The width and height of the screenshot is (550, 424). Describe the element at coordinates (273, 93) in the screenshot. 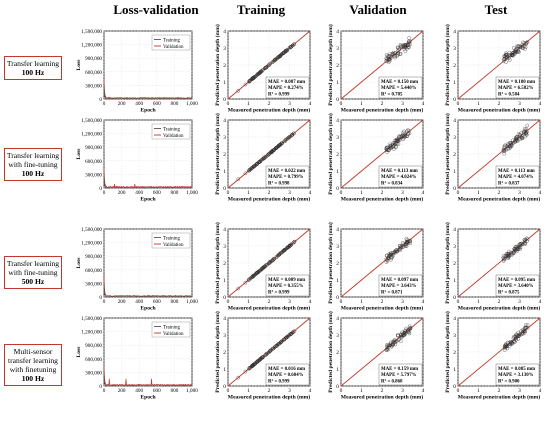

I see `metric-r2-exponent: 2` at that location.